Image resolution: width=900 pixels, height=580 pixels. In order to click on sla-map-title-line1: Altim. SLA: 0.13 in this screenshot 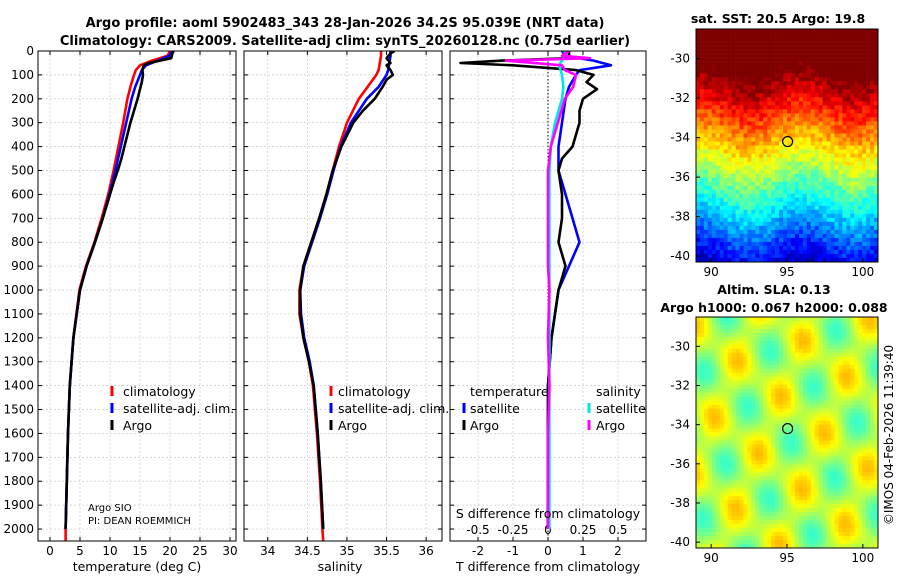, I will do `click(773, 289)`.